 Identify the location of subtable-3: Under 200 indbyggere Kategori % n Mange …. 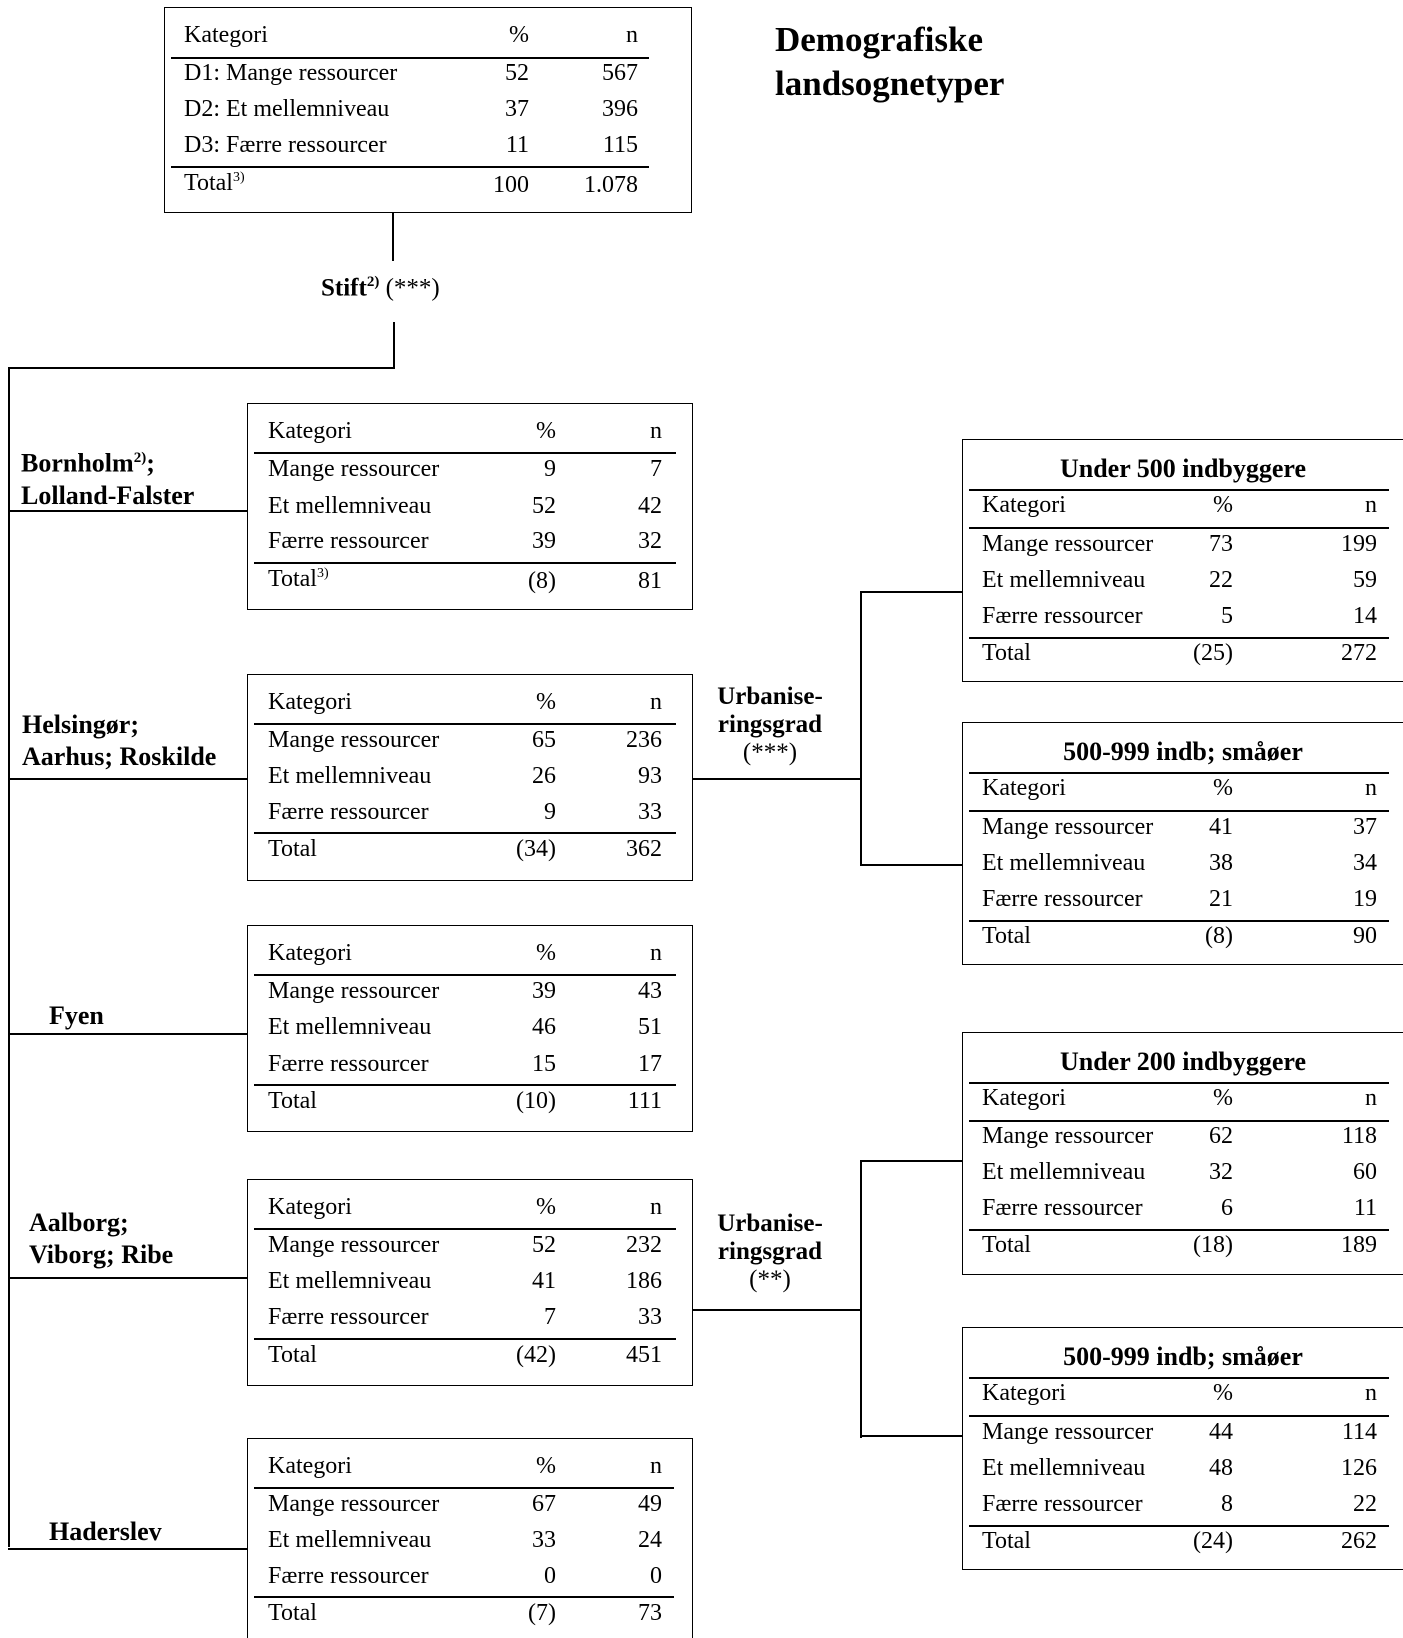
(1182, 1153).